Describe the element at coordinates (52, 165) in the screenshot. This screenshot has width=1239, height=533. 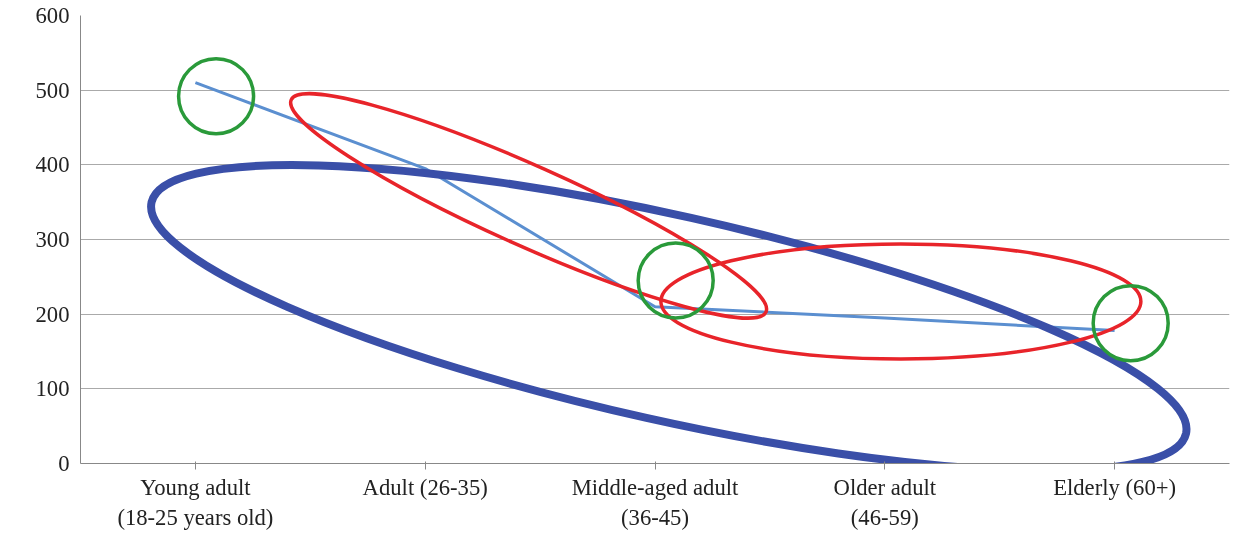
I see `y-tick-label: 400` at that location.